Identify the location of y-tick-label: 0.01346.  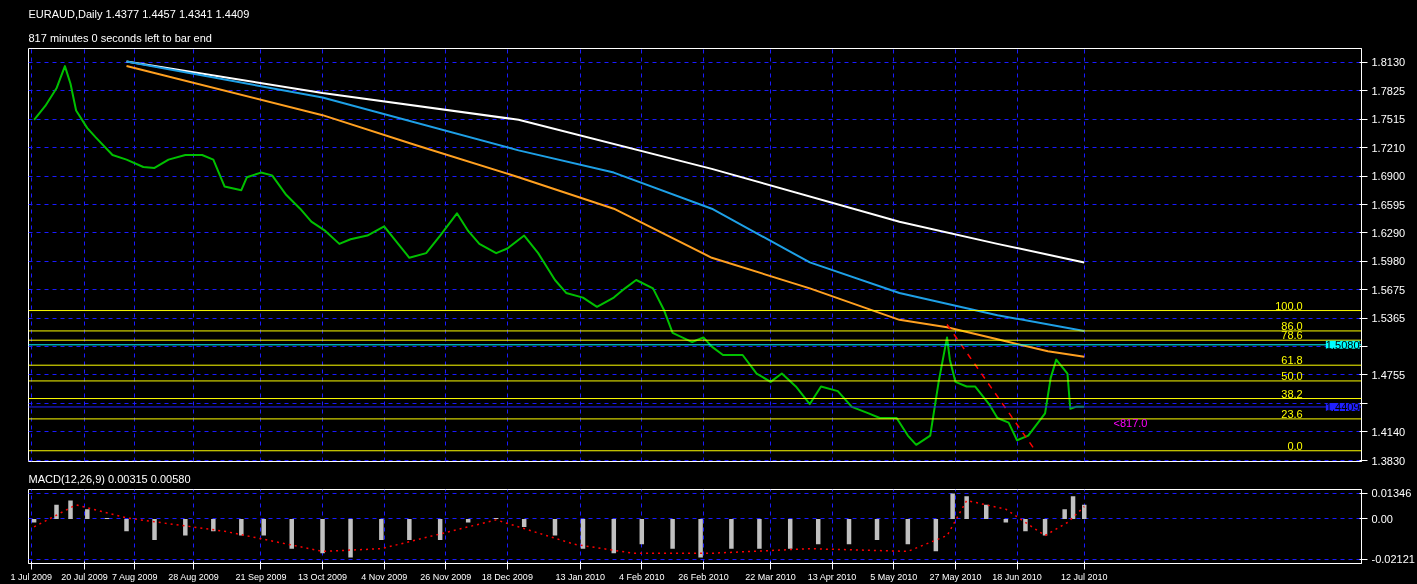
(1391, 493).